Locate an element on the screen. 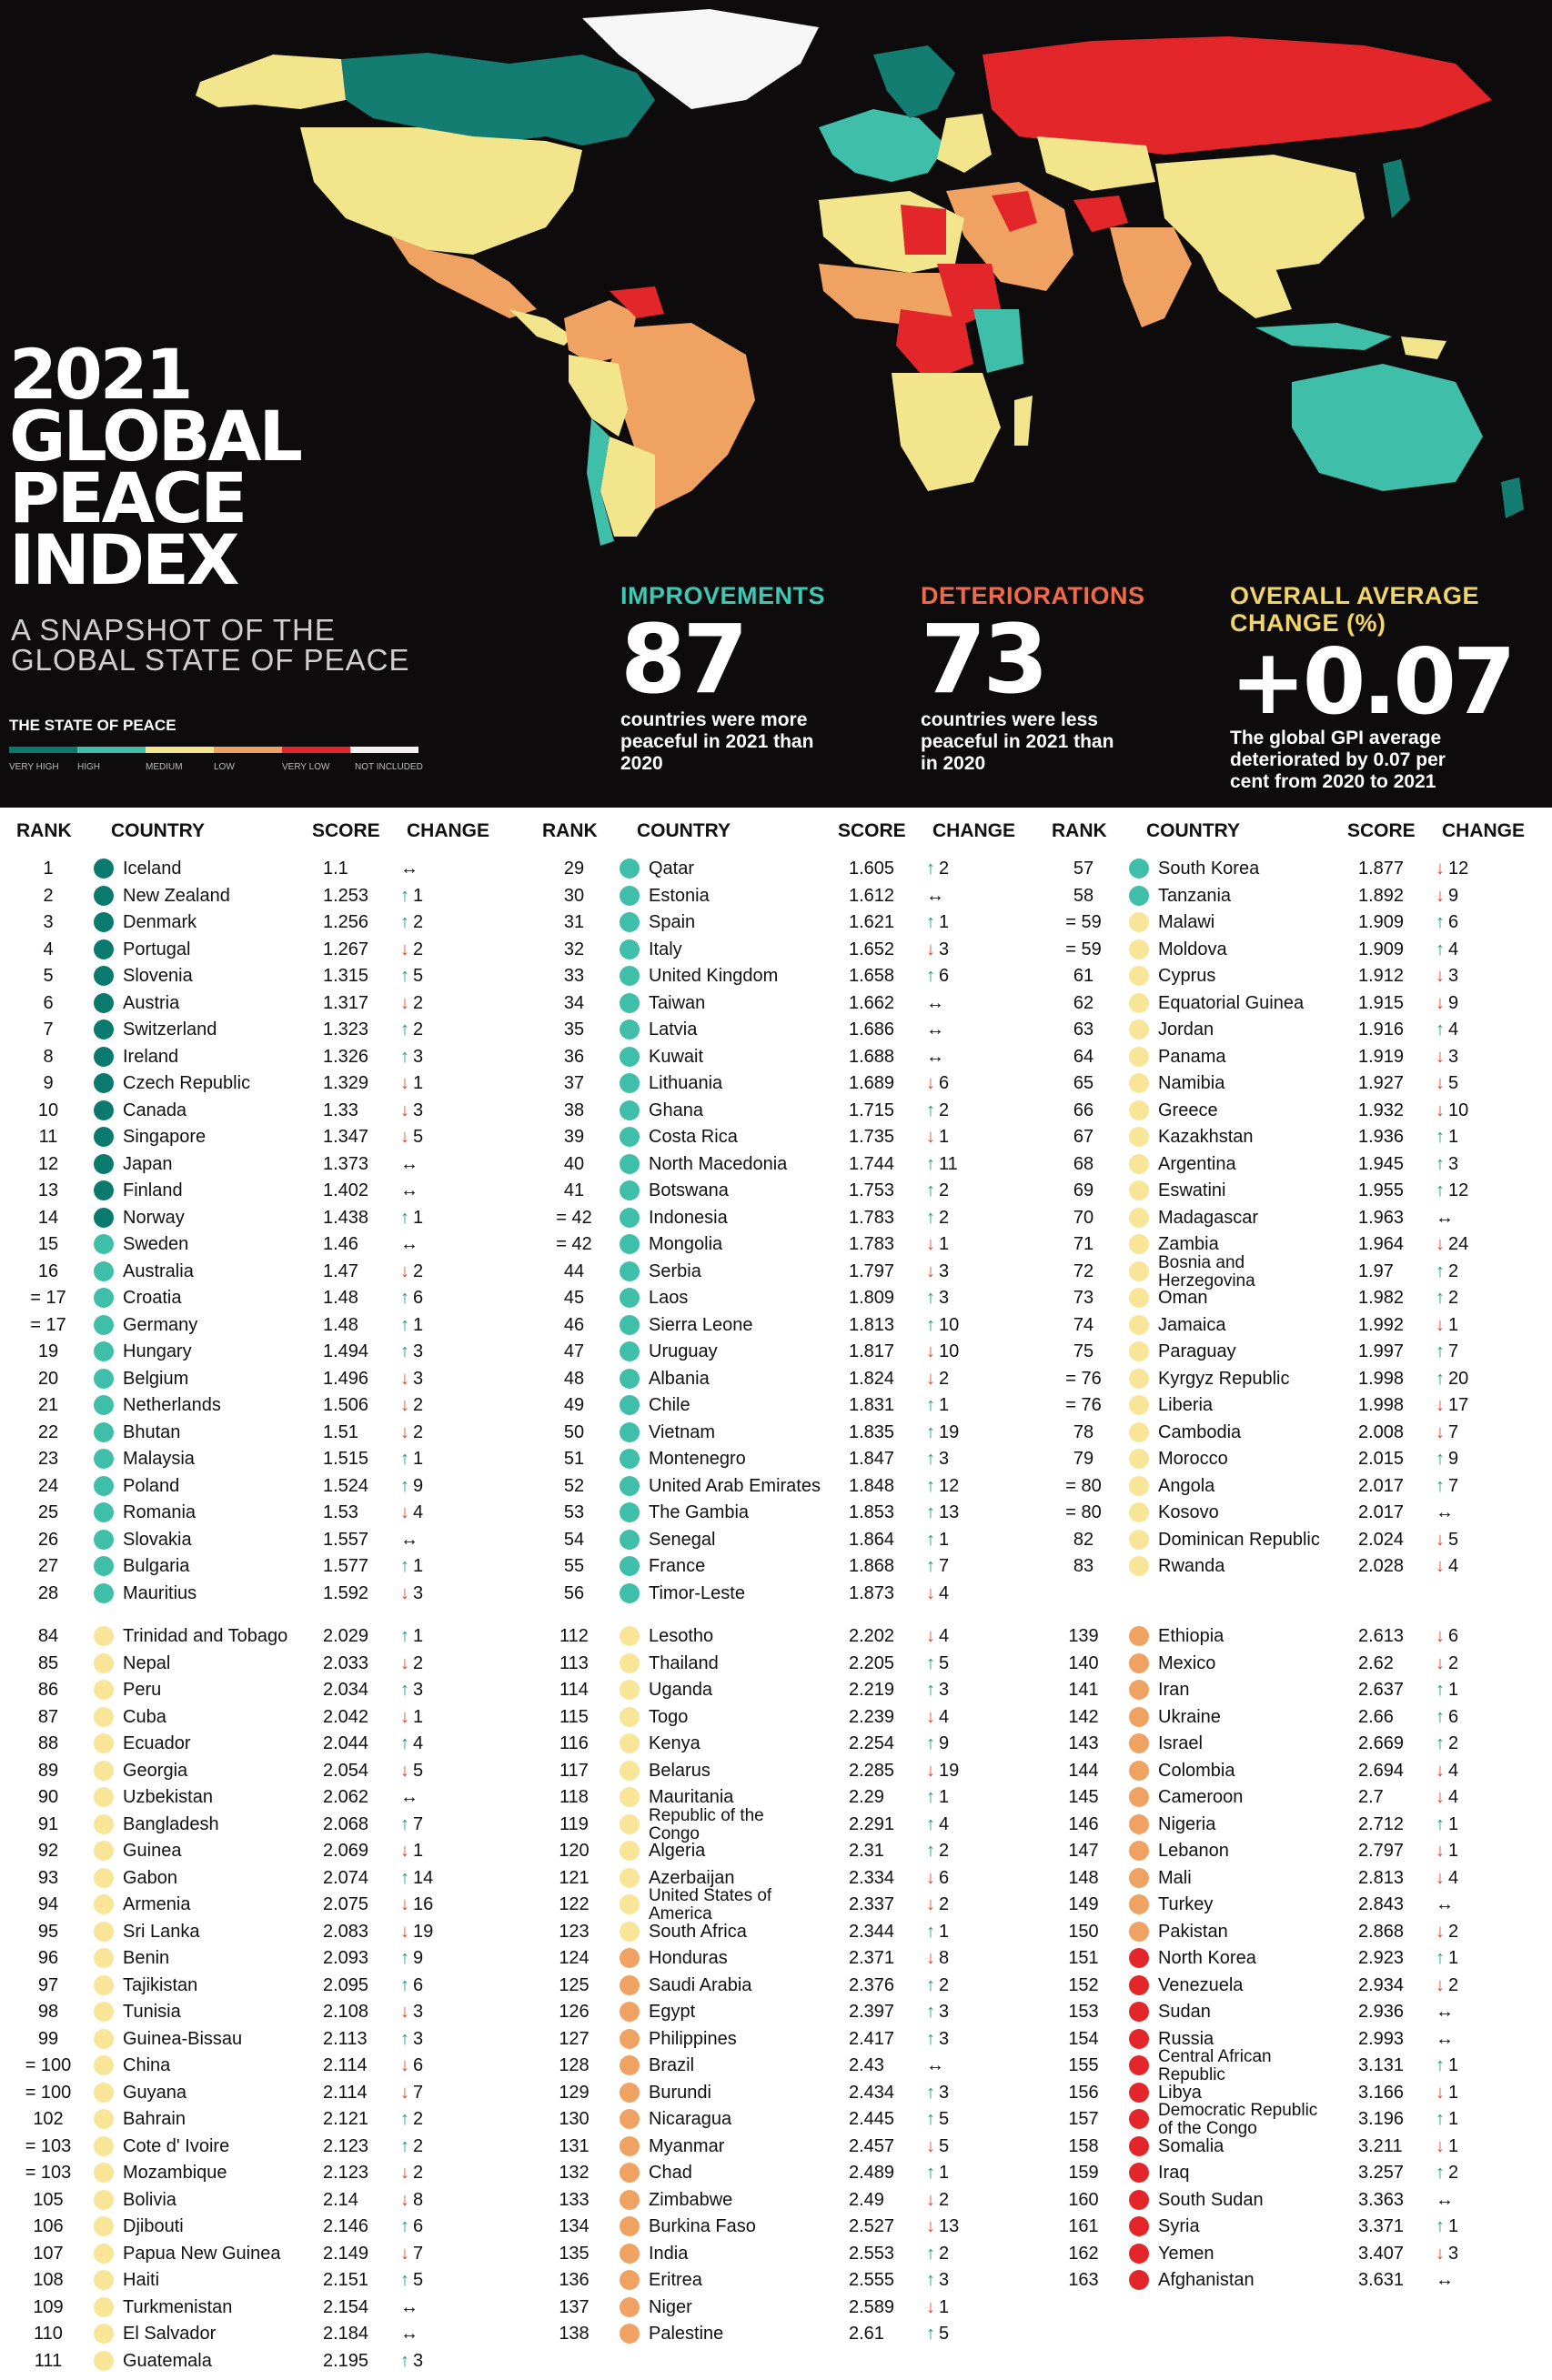 This screenshot has height=2380, width=1552. change-value: 8 is located at coordinates (945, 1958).